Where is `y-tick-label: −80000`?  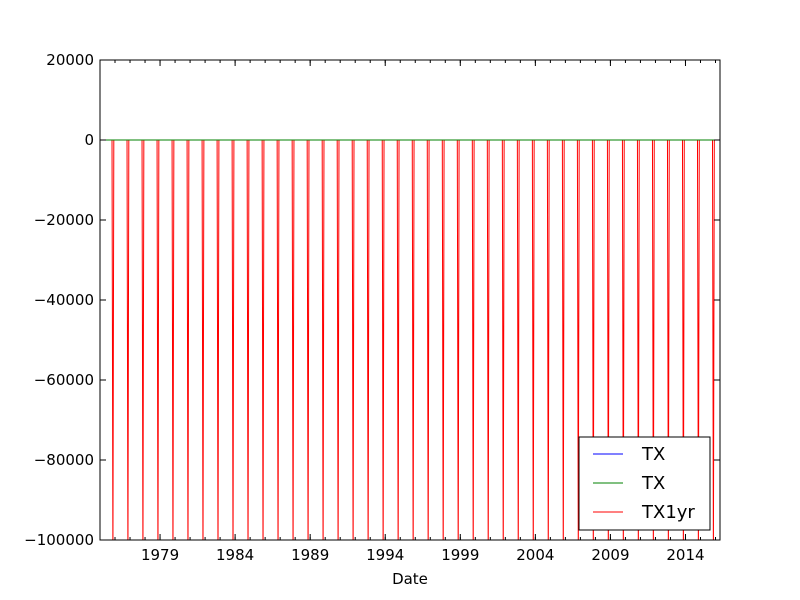
y-tick-label: −80000 is located at coordinates (64, 460).